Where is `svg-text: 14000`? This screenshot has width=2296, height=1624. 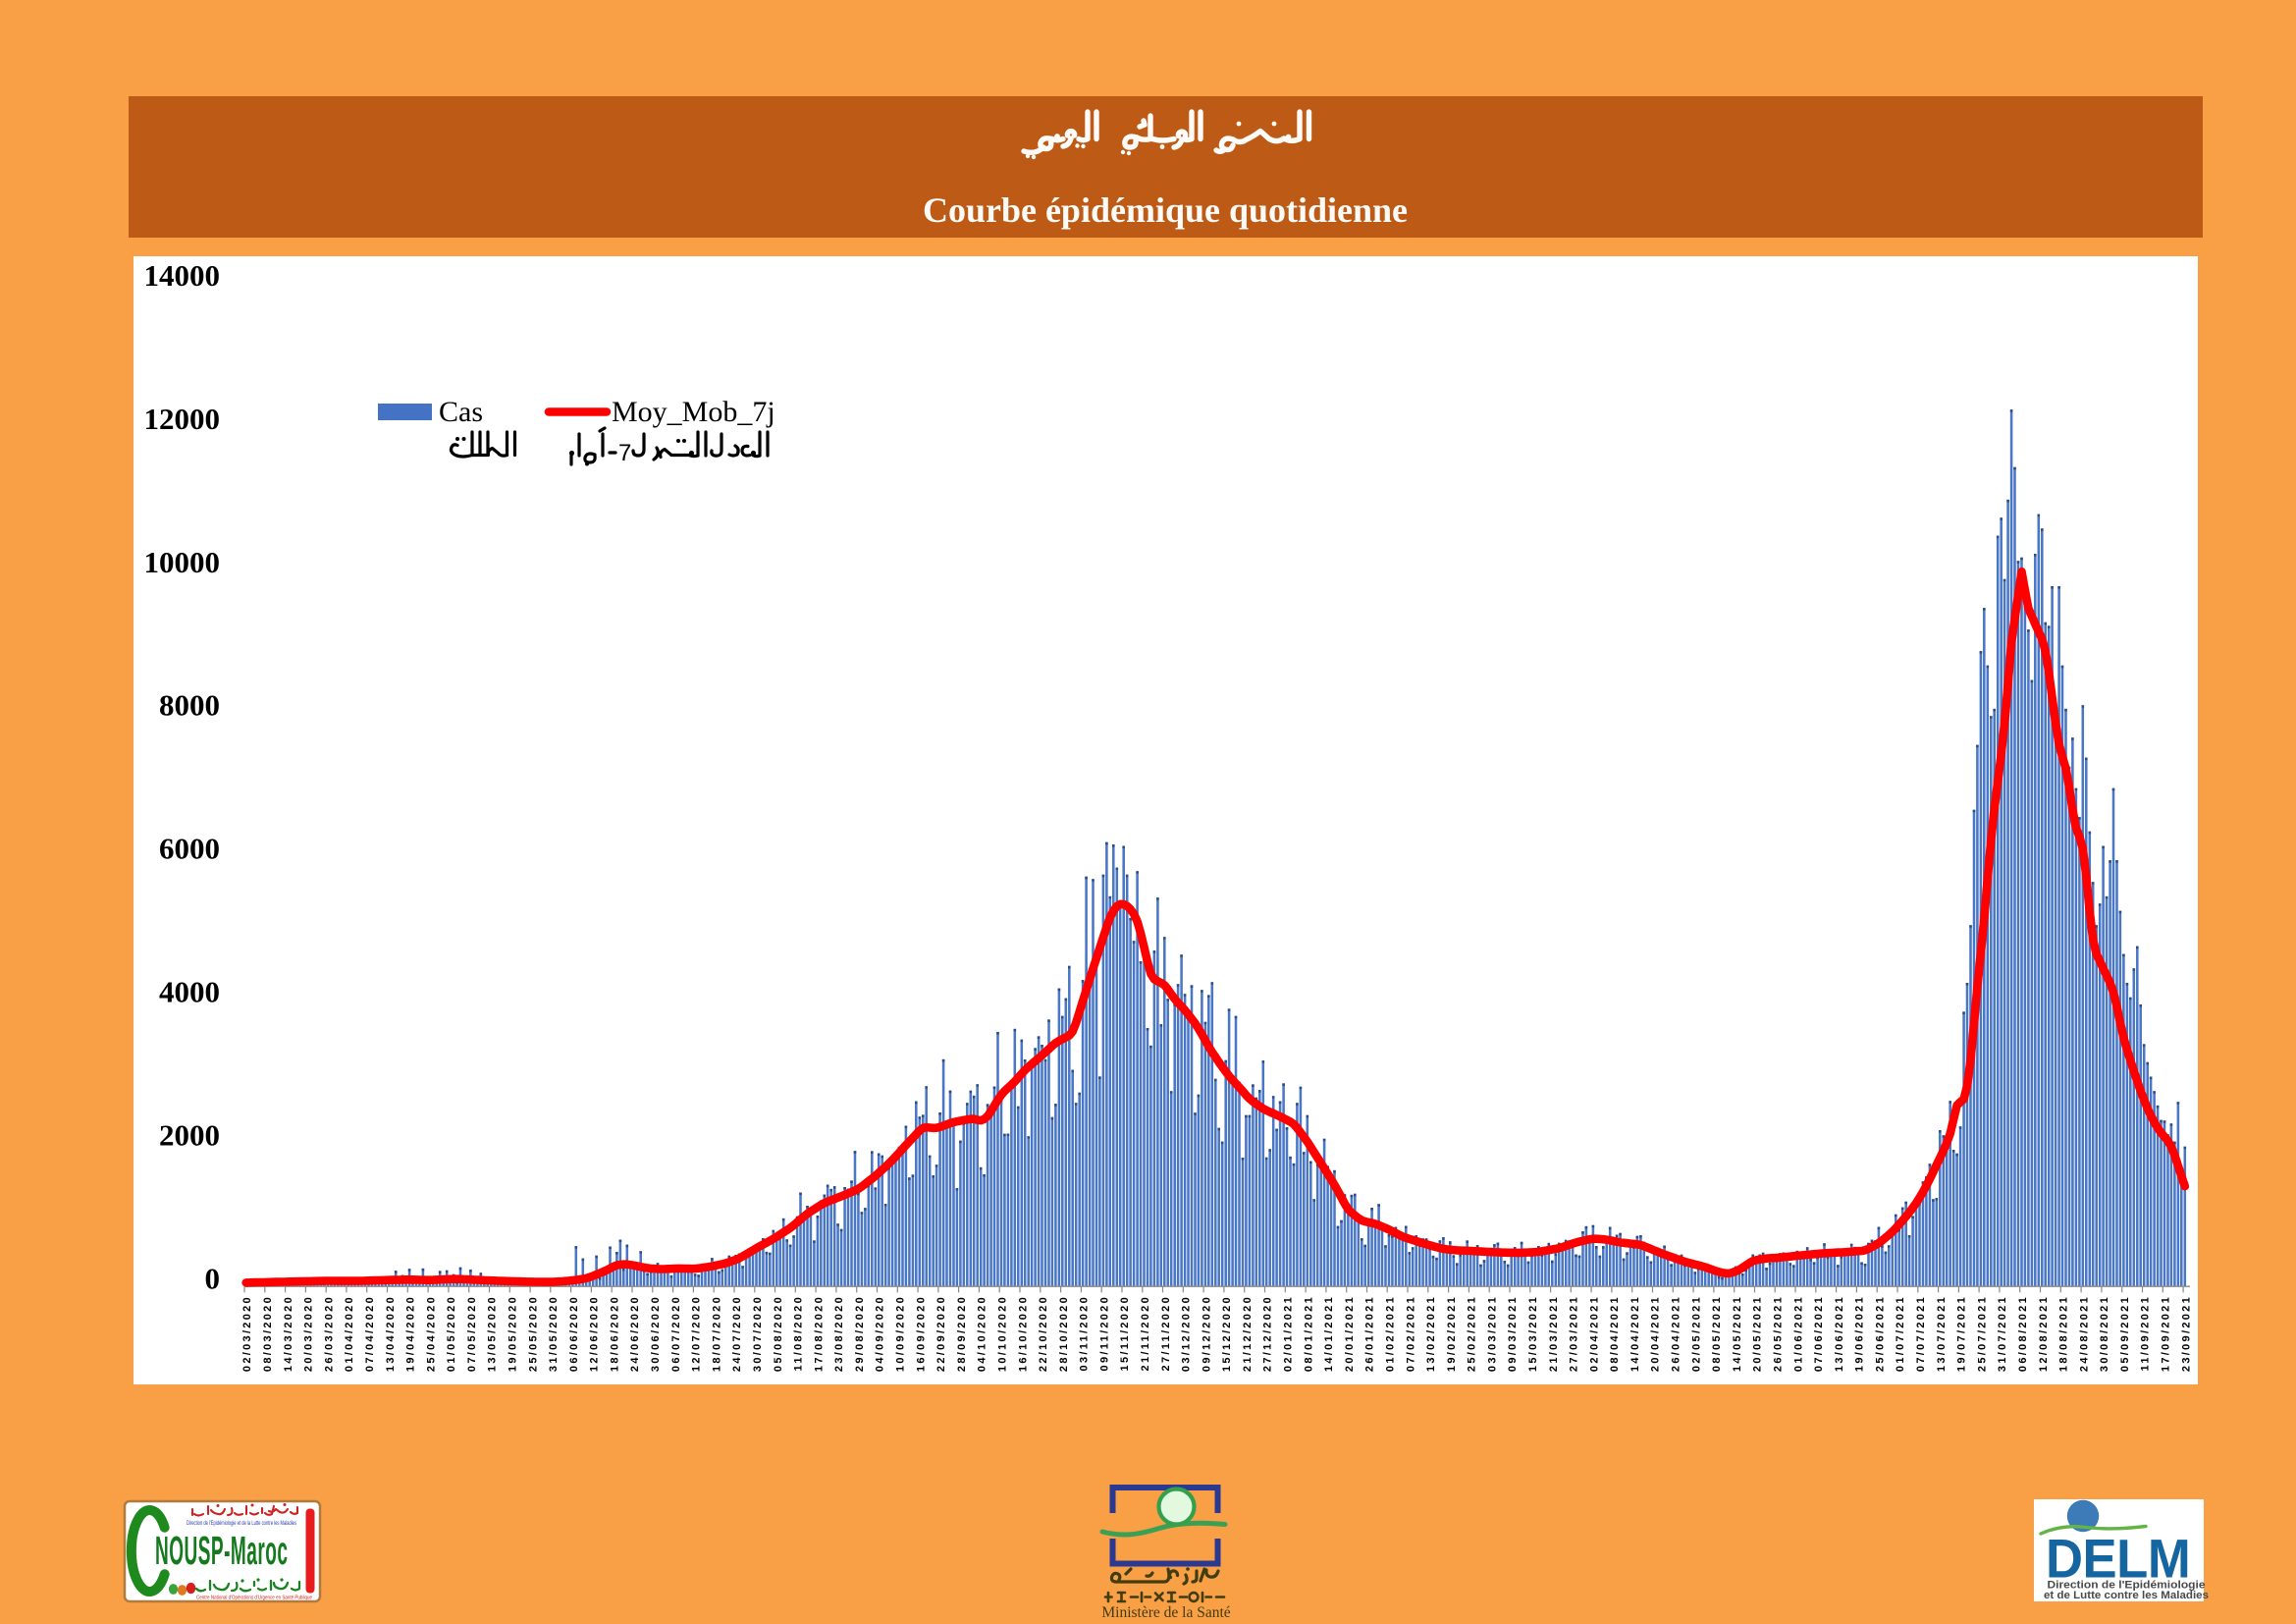 svg-text: 14000 is located at coordinates (183, 275).